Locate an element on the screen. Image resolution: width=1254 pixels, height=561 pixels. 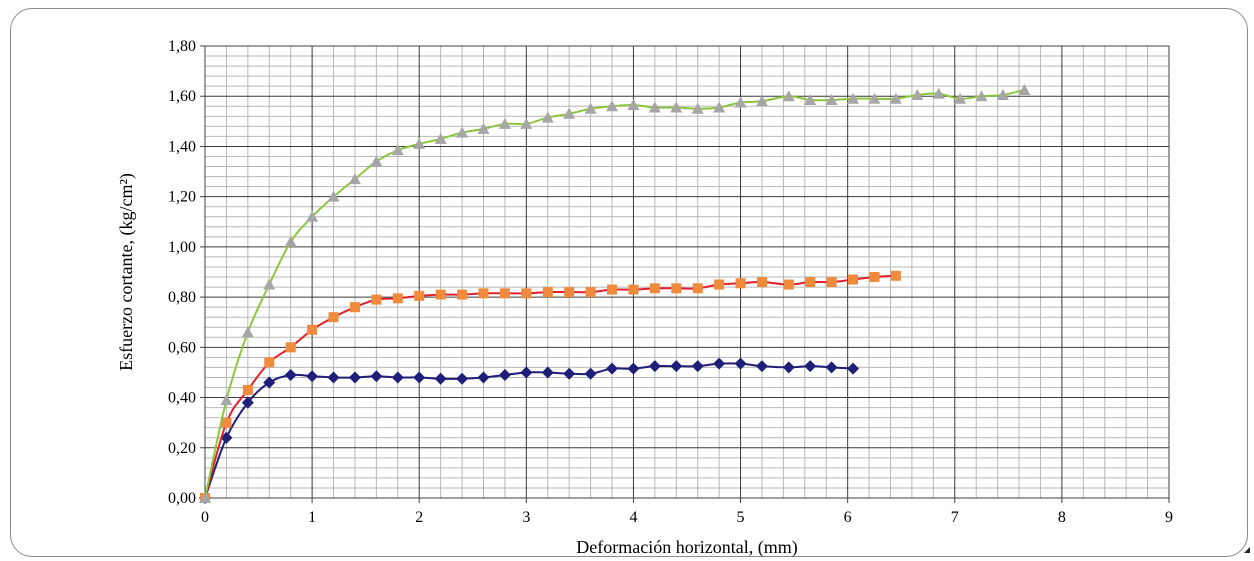
y-tick-label: 1,00 is located at coordinates (182, 247).